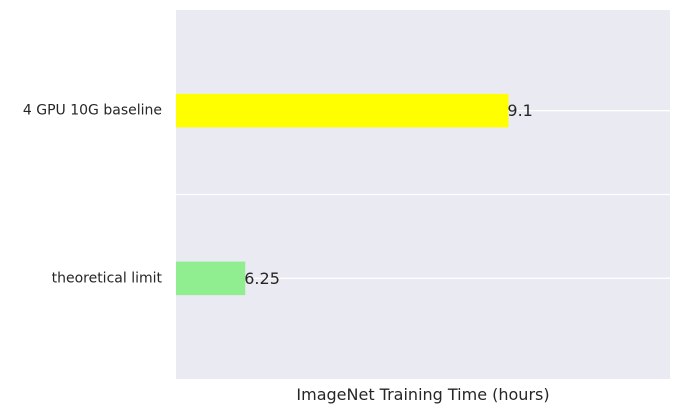 The image size is (681, 413). Describe the element at coordinates (422, 394) in the screenshot. I see `x-axis-label: ImageNet Training Time (hours)` at that location.